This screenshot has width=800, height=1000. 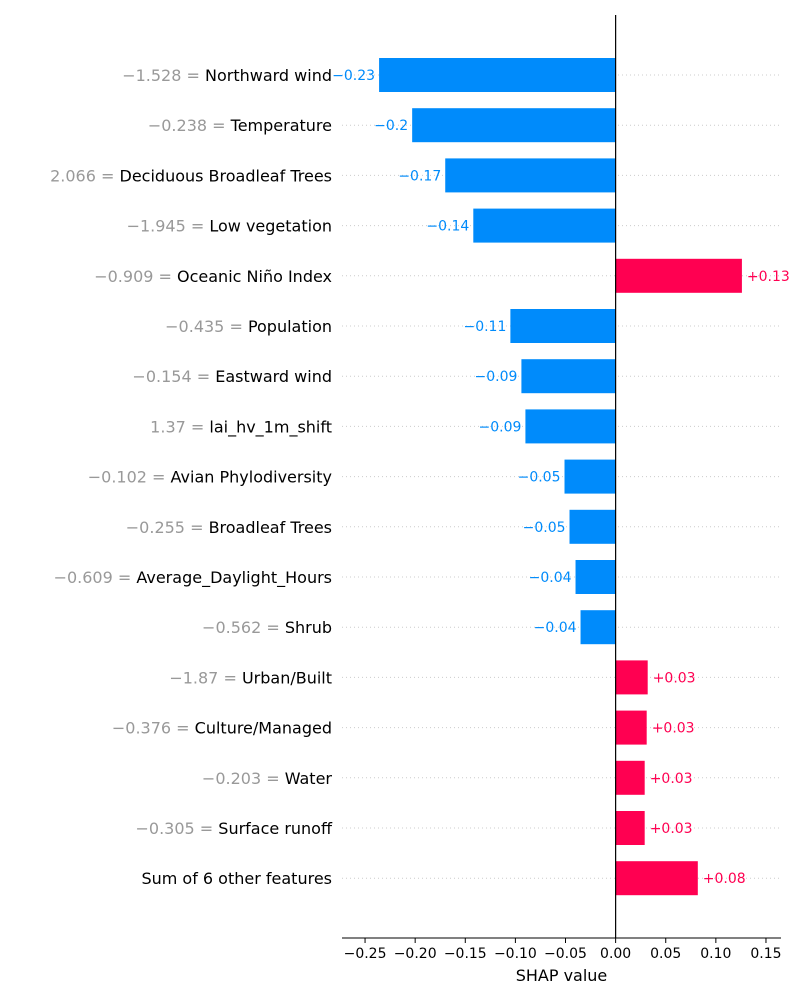 I want to click on feature-value: −0.305 =, so click(x=176, y=828).